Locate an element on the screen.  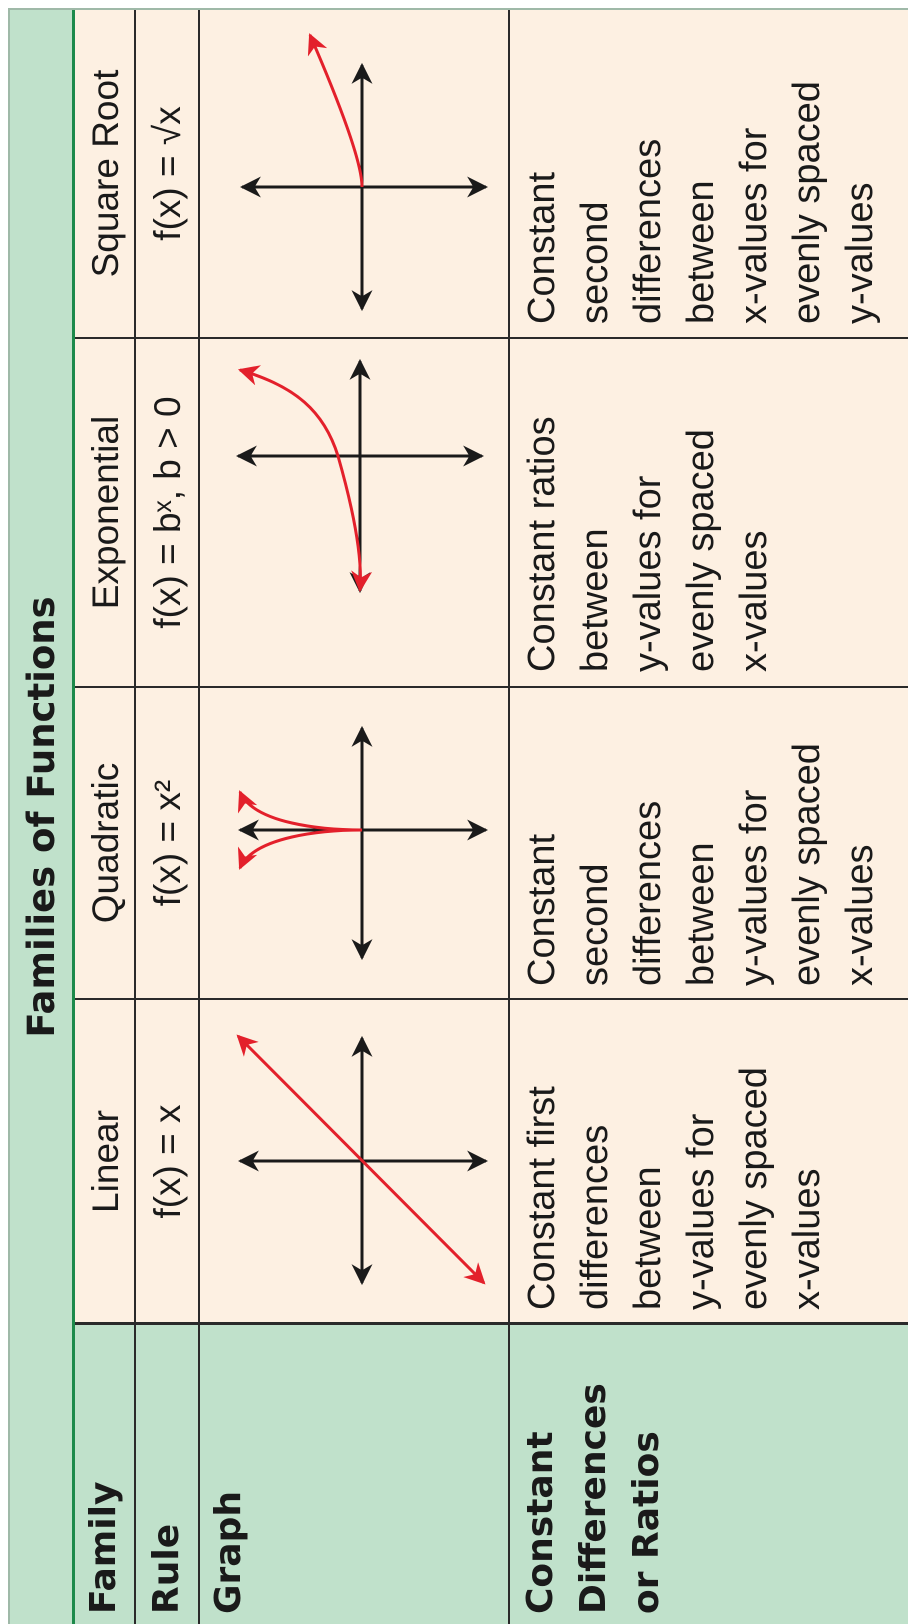
row-label-constant-1: Constant is located at coordinates (540, 1522).